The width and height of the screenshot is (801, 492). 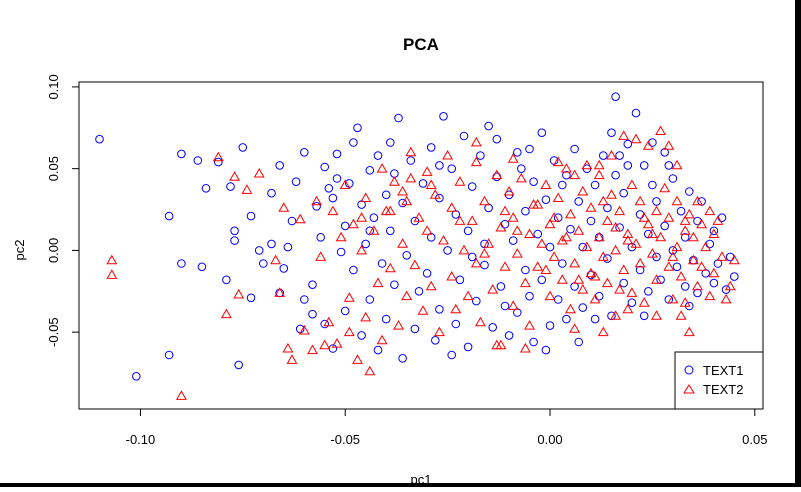 I want to click on y-tick-label-2: 0.05, so click(x=53, y=168).